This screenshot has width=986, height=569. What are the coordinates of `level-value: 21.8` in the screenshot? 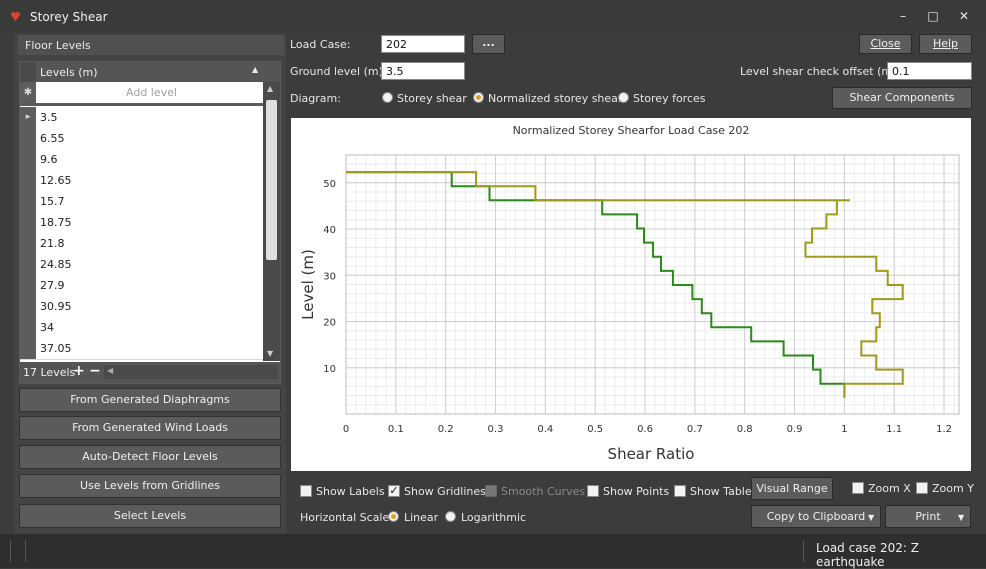 It's located at (52, 243).